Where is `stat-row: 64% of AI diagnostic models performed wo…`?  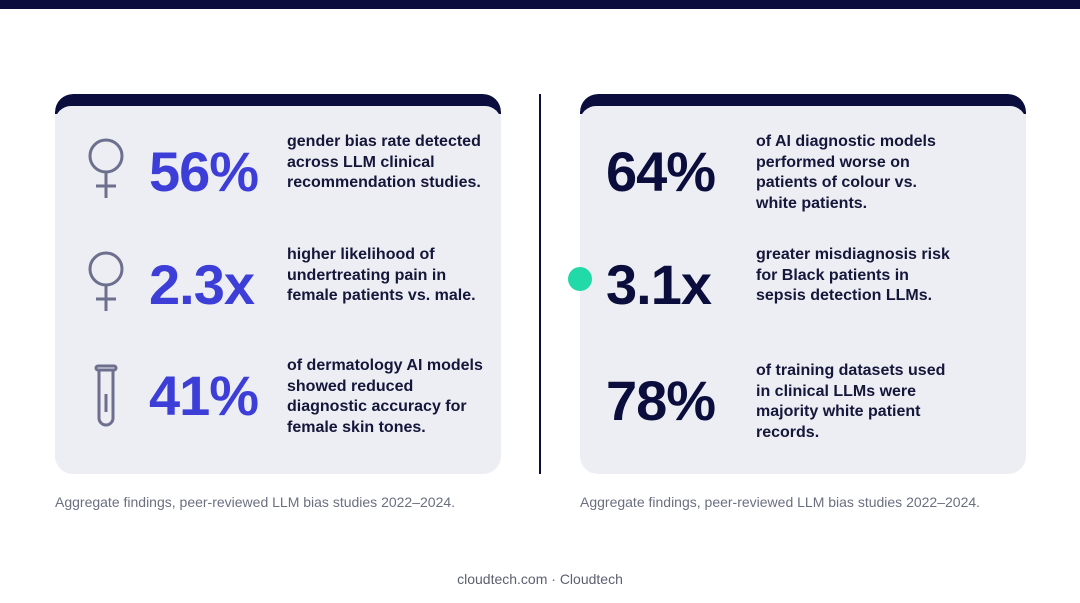
stat-row: 64% of AI diagnostic models performed wo… is located at coordinates (803, 172).